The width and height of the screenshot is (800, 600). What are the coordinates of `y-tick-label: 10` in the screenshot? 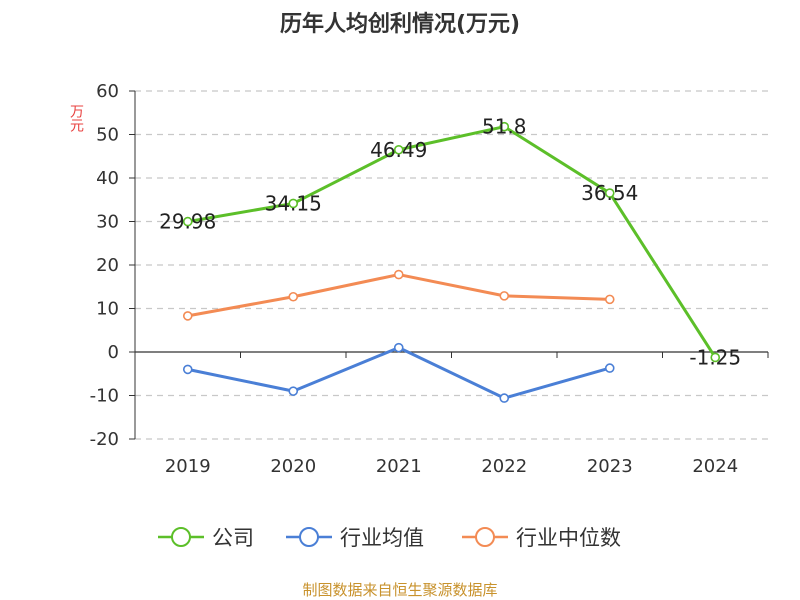 It's located at (107, 309).